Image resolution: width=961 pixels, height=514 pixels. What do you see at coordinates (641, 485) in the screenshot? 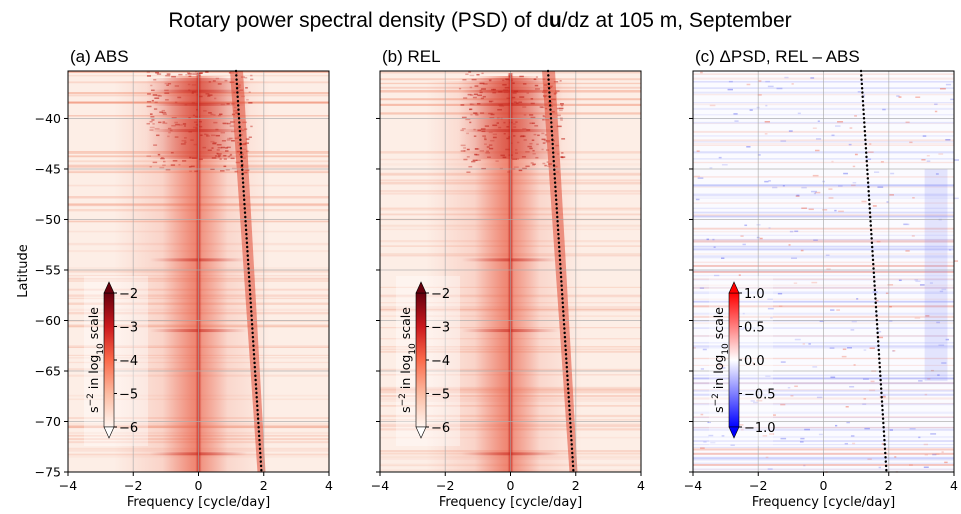
I see `x-tick-label: 4` at bounding box center [641, 485].